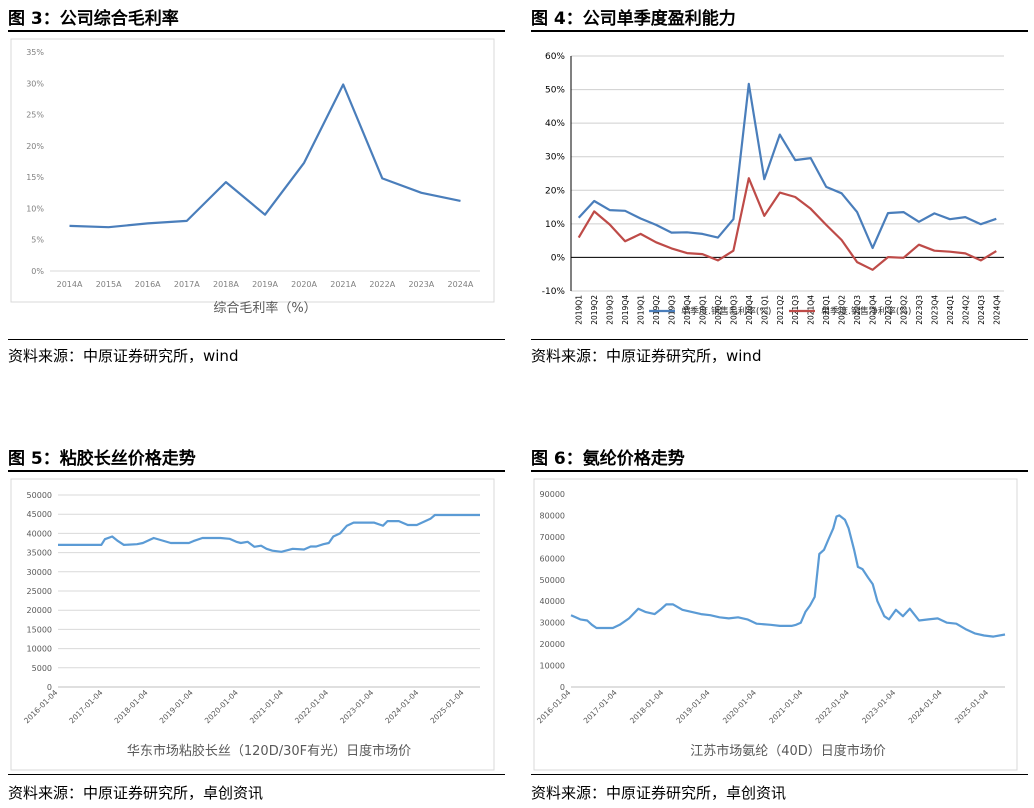  What do you see at coordinates (555, 91) in the screenshot?
I see `y-tick-label: 50%` at bounding box center [555, 91].